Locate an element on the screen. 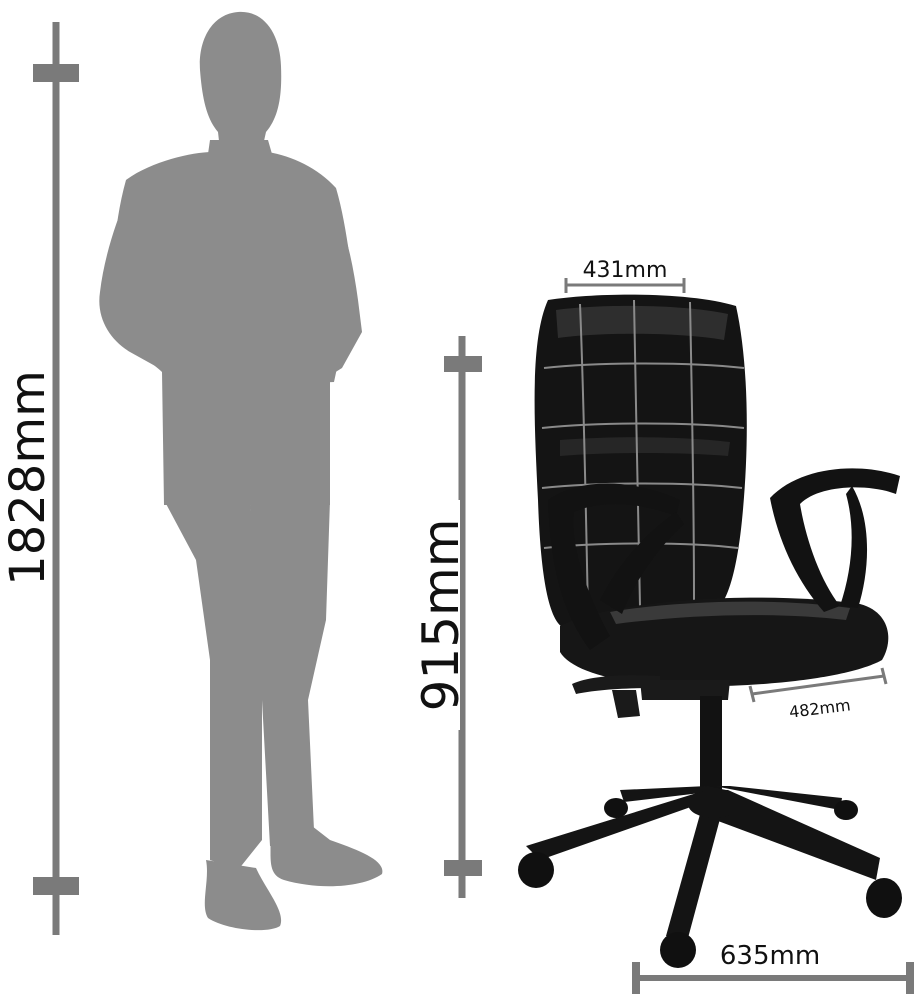  chair-height-label-bg is located at coordinates (439, 615).